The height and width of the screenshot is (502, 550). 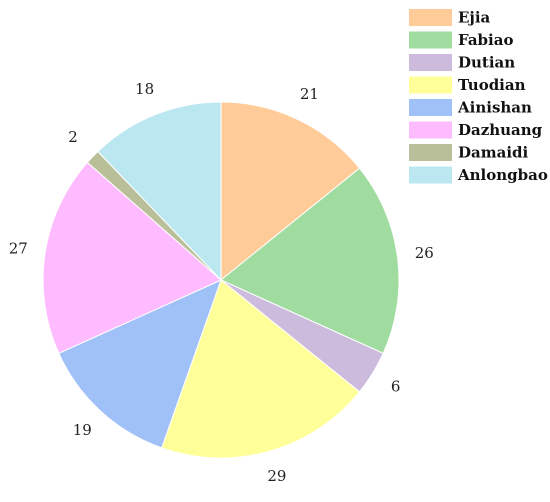 What do you see at coordinates (430, 40) in the screenshot?
I see `legend-swatch-fabiao` at bounding box center [430, 40].